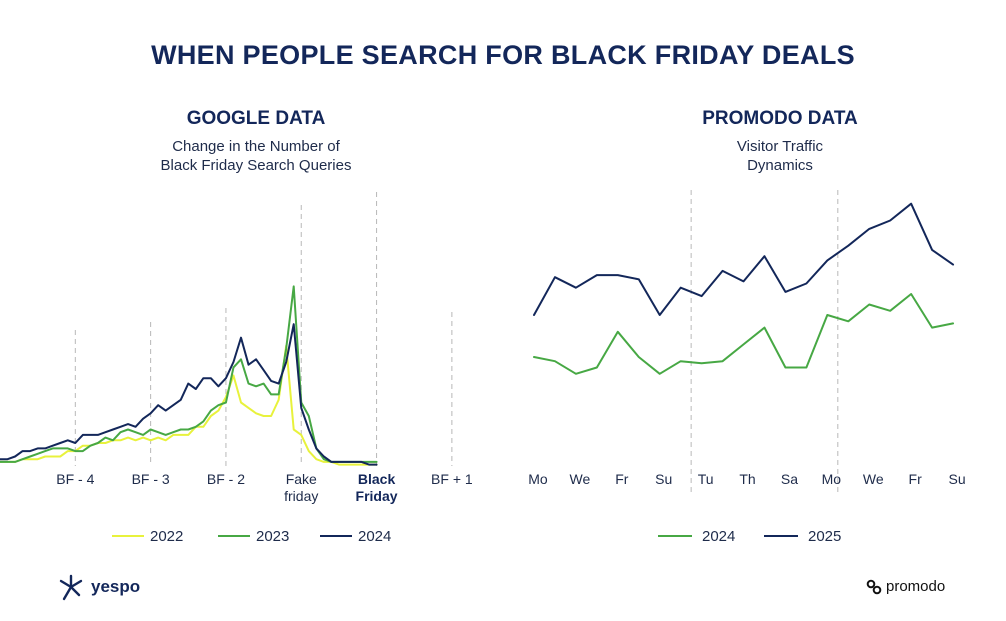  I want to click on google-x-tick-label-3: BF - 2, so click(226, 479).